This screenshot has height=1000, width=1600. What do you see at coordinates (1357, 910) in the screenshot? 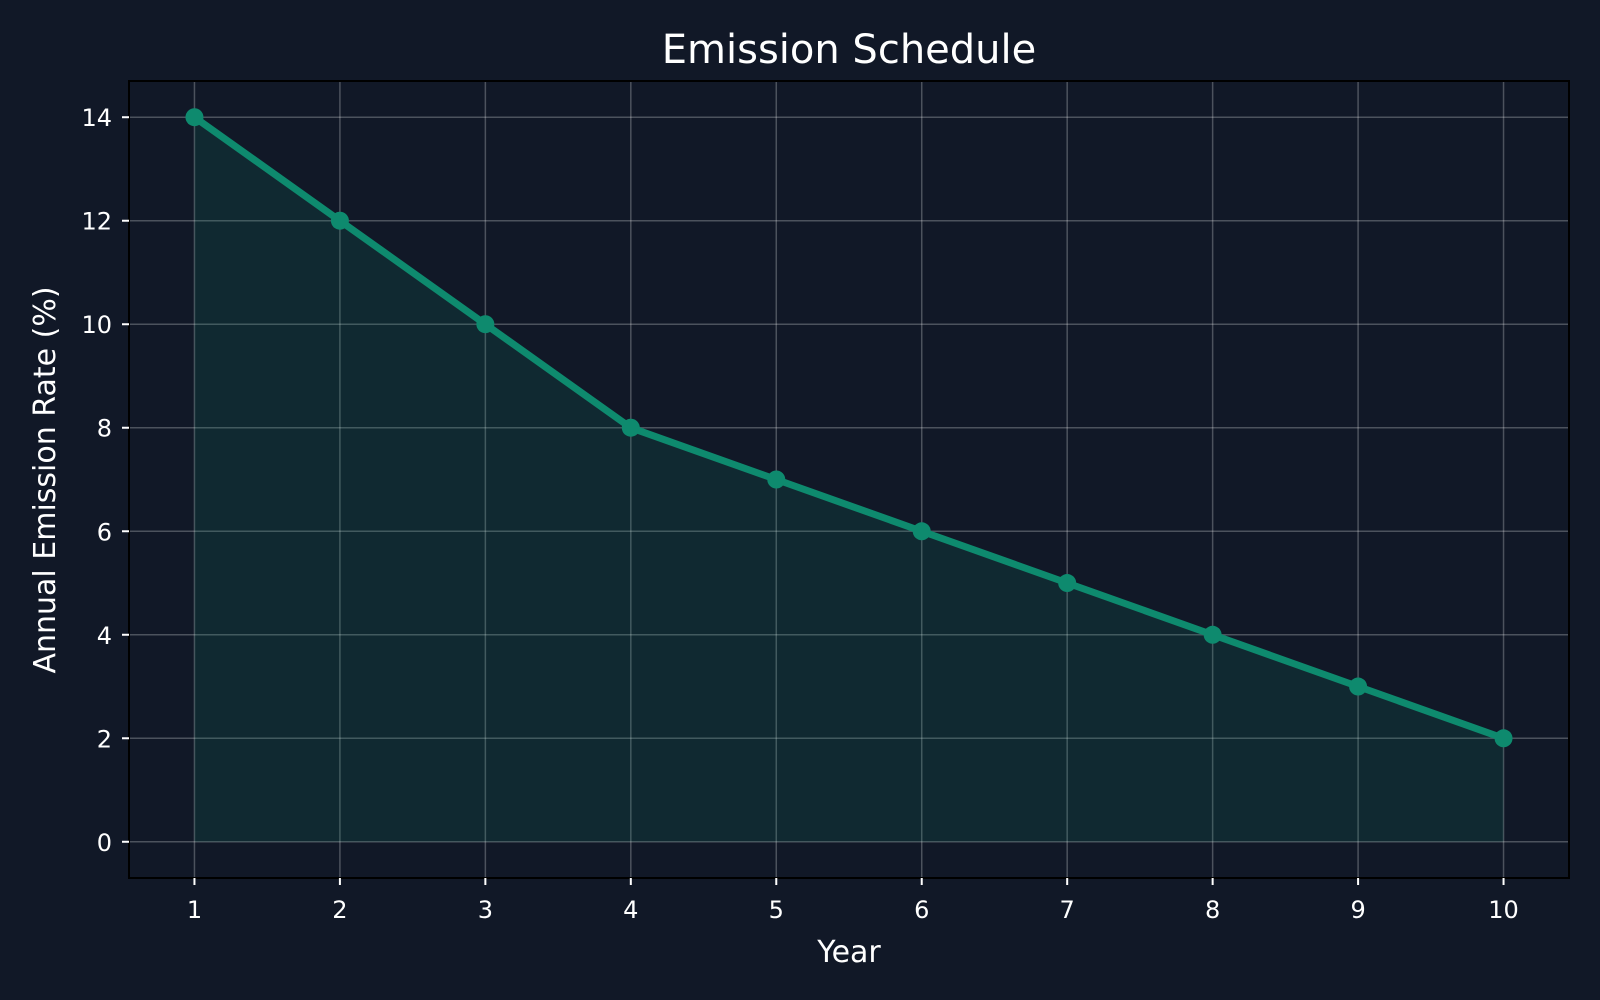
I see `x-tick-label: 9` at bounding box center [1357, 910].